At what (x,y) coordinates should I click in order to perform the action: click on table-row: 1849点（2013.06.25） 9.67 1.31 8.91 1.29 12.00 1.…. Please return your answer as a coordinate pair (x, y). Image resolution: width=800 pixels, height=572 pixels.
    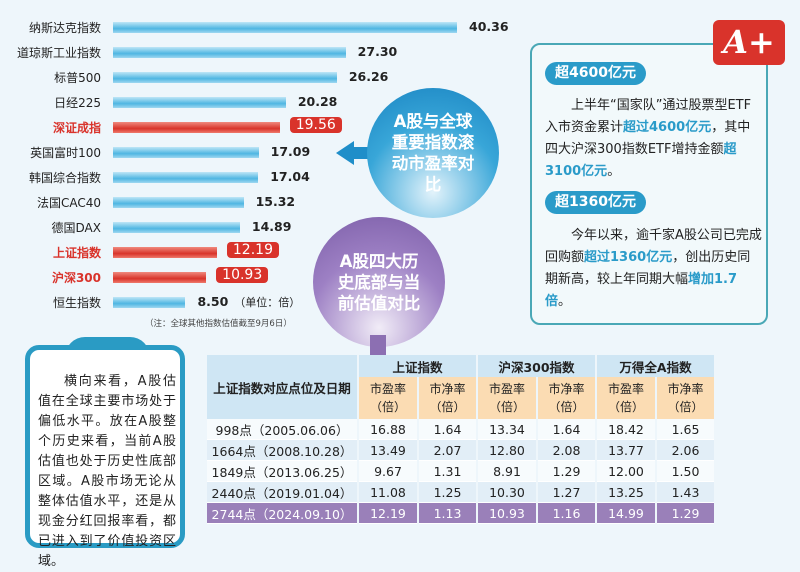
    Looking at the image, I should click on (460, 471).